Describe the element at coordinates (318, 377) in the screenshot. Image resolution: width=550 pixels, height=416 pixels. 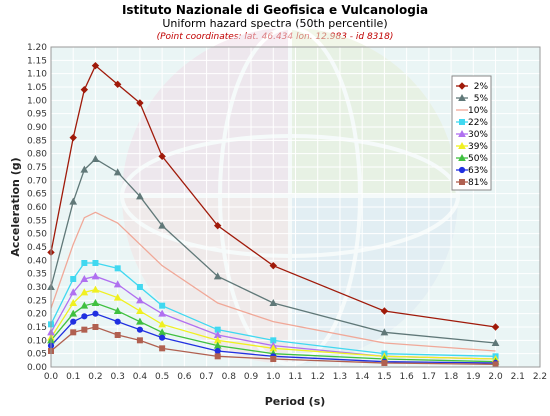
I see `x-tick-label: 1.2` at that location.